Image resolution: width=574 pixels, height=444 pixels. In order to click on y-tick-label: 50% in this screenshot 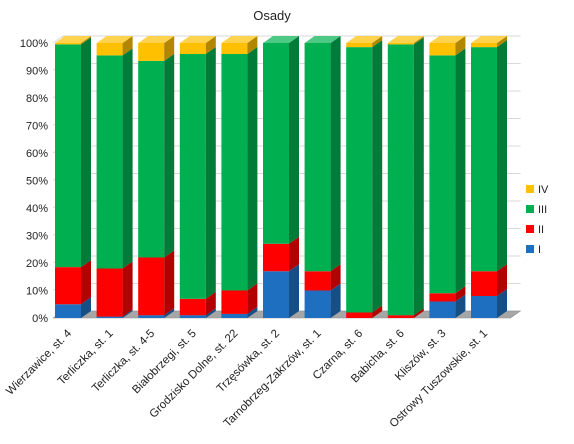, I will do `click(37, 182)`.